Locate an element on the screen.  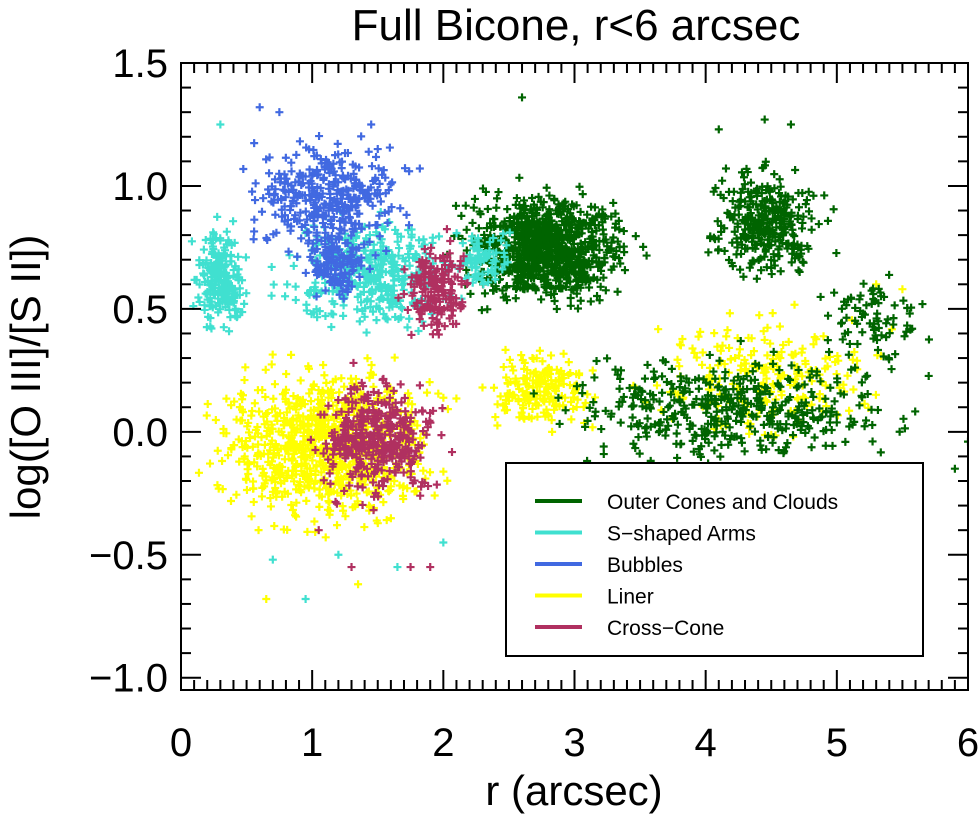
x-tick-label: 0 is located at coordinates (181, 743).